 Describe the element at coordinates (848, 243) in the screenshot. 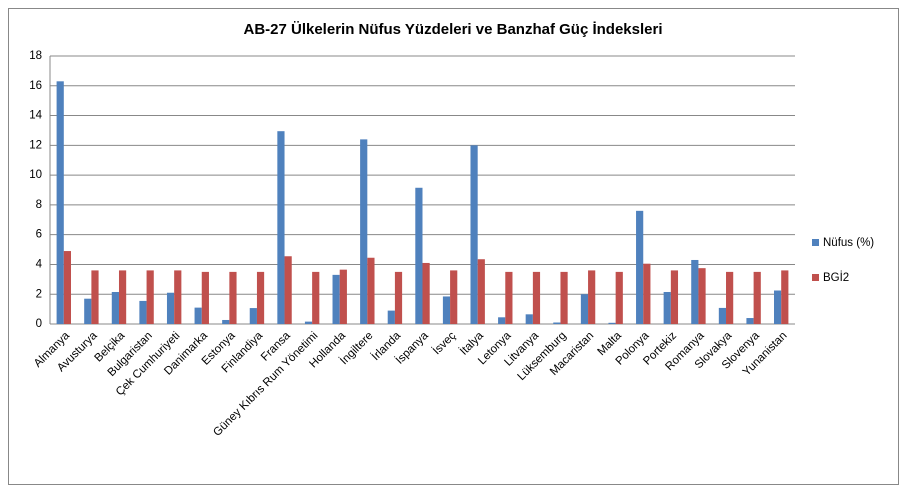

I see `legend-label: Nüfus (%)` at that location.